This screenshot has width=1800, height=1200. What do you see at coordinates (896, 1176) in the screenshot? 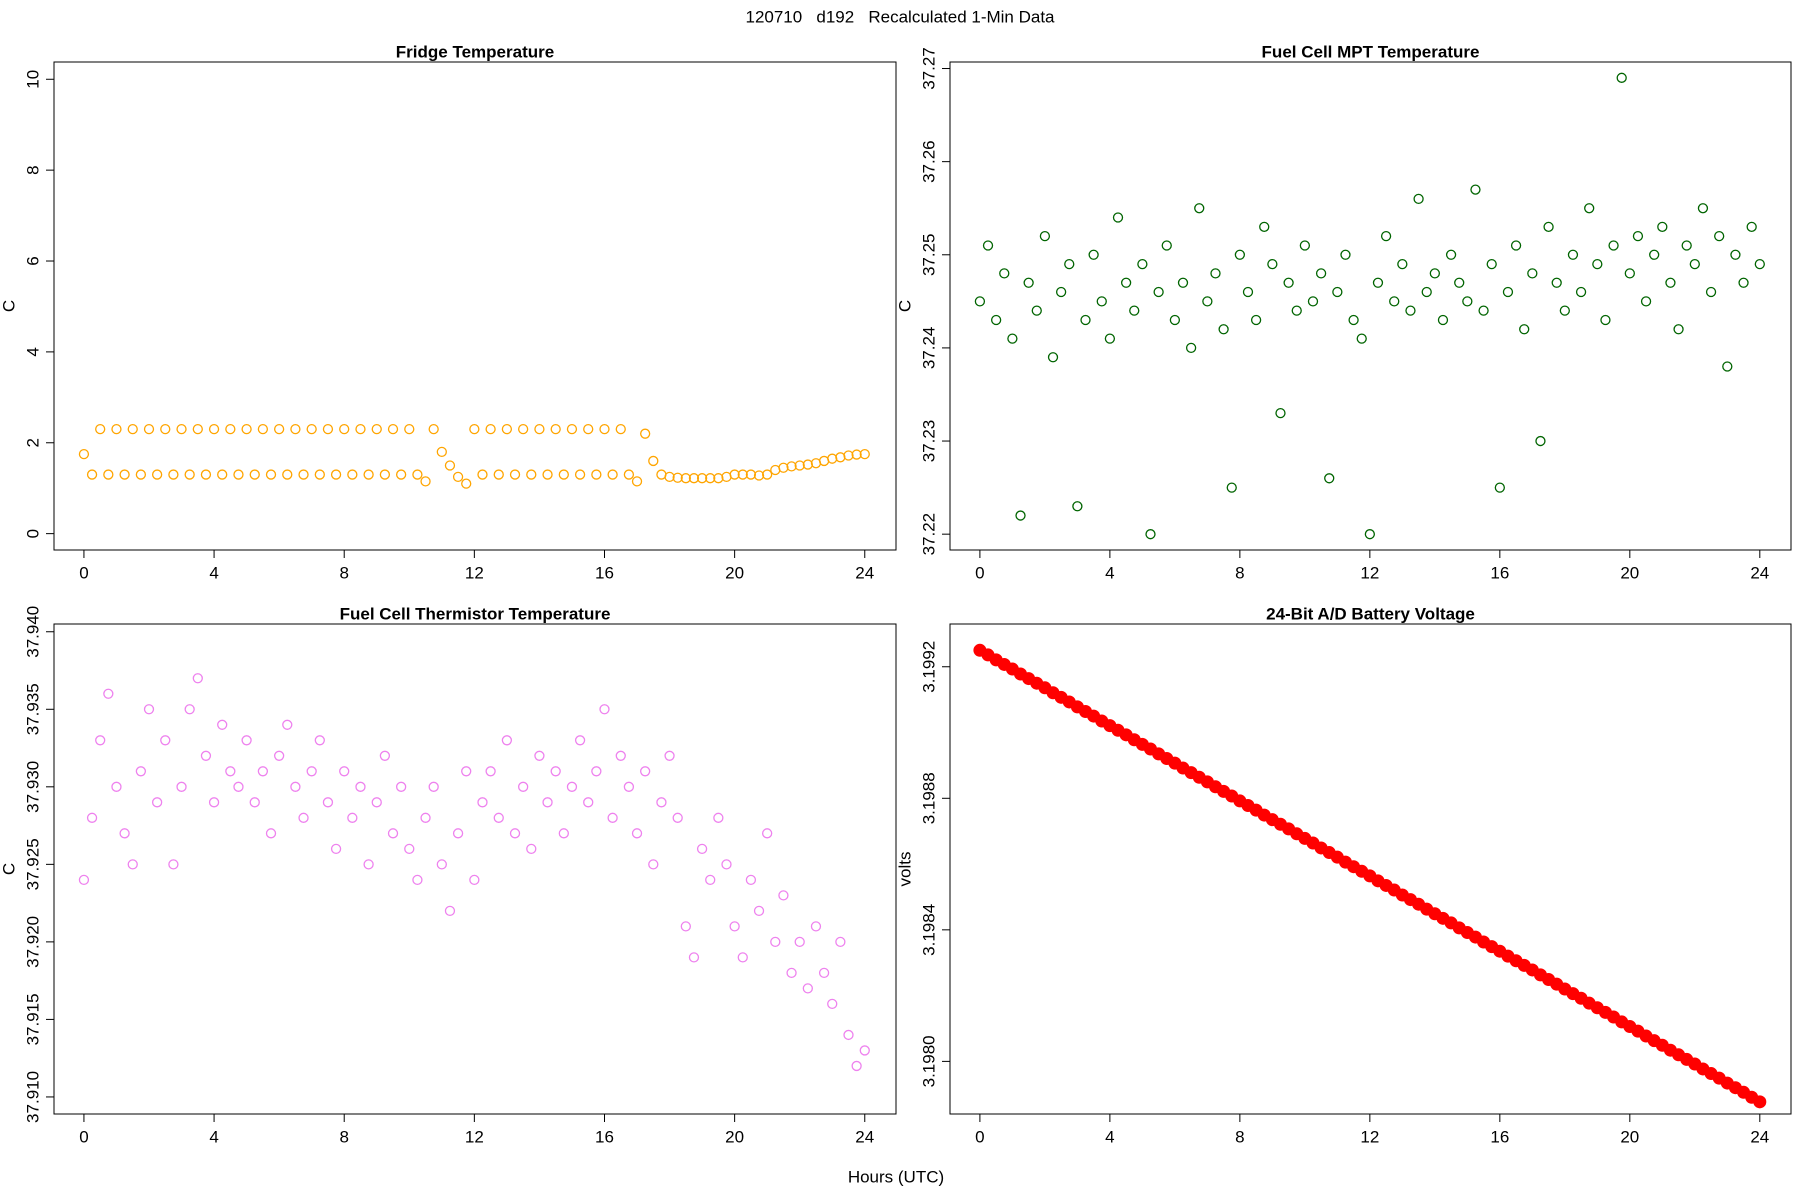
I see `x-axis-label: Hours (UTC)` at bounding box center [896, 1176].